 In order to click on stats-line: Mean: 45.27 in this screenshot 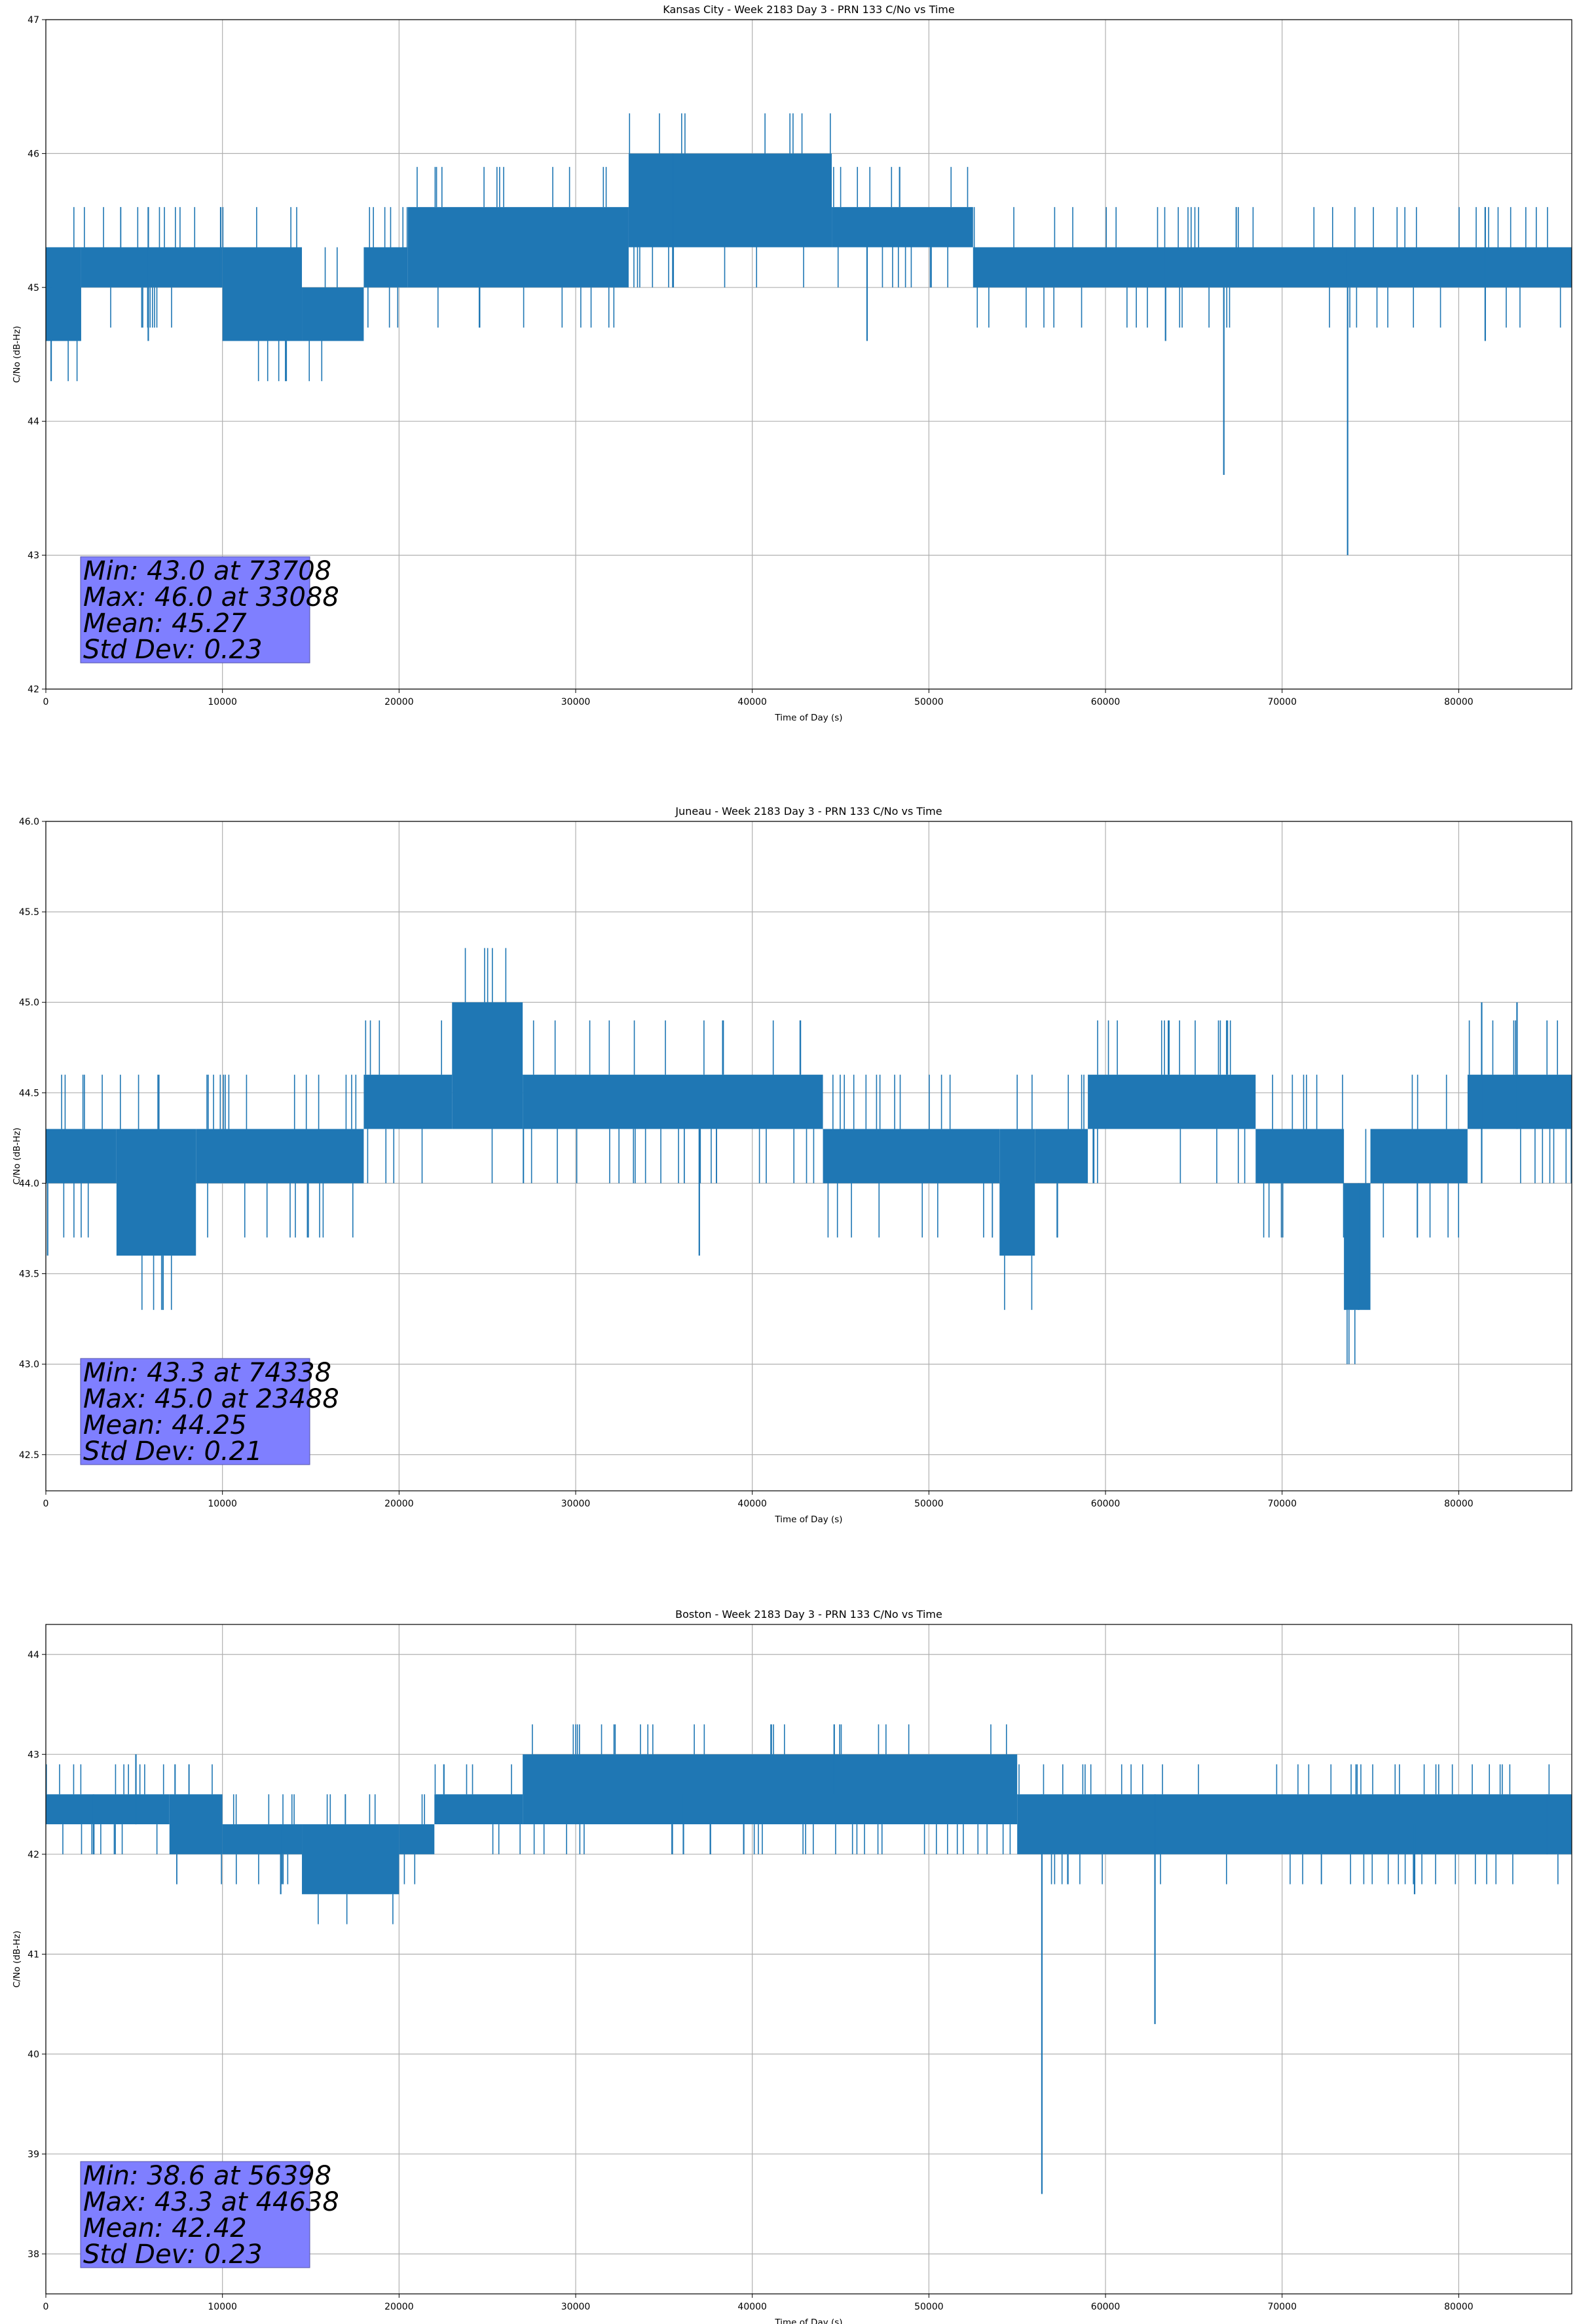, I will do `click(165, 624)`.